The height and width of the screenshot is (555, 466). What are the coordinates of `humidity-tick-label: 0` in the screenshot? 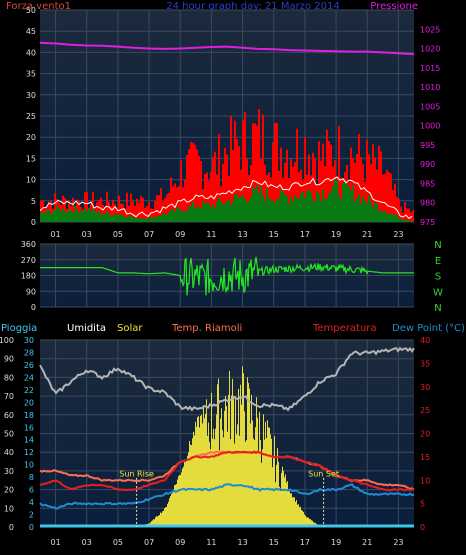 It's located at (11, 527).